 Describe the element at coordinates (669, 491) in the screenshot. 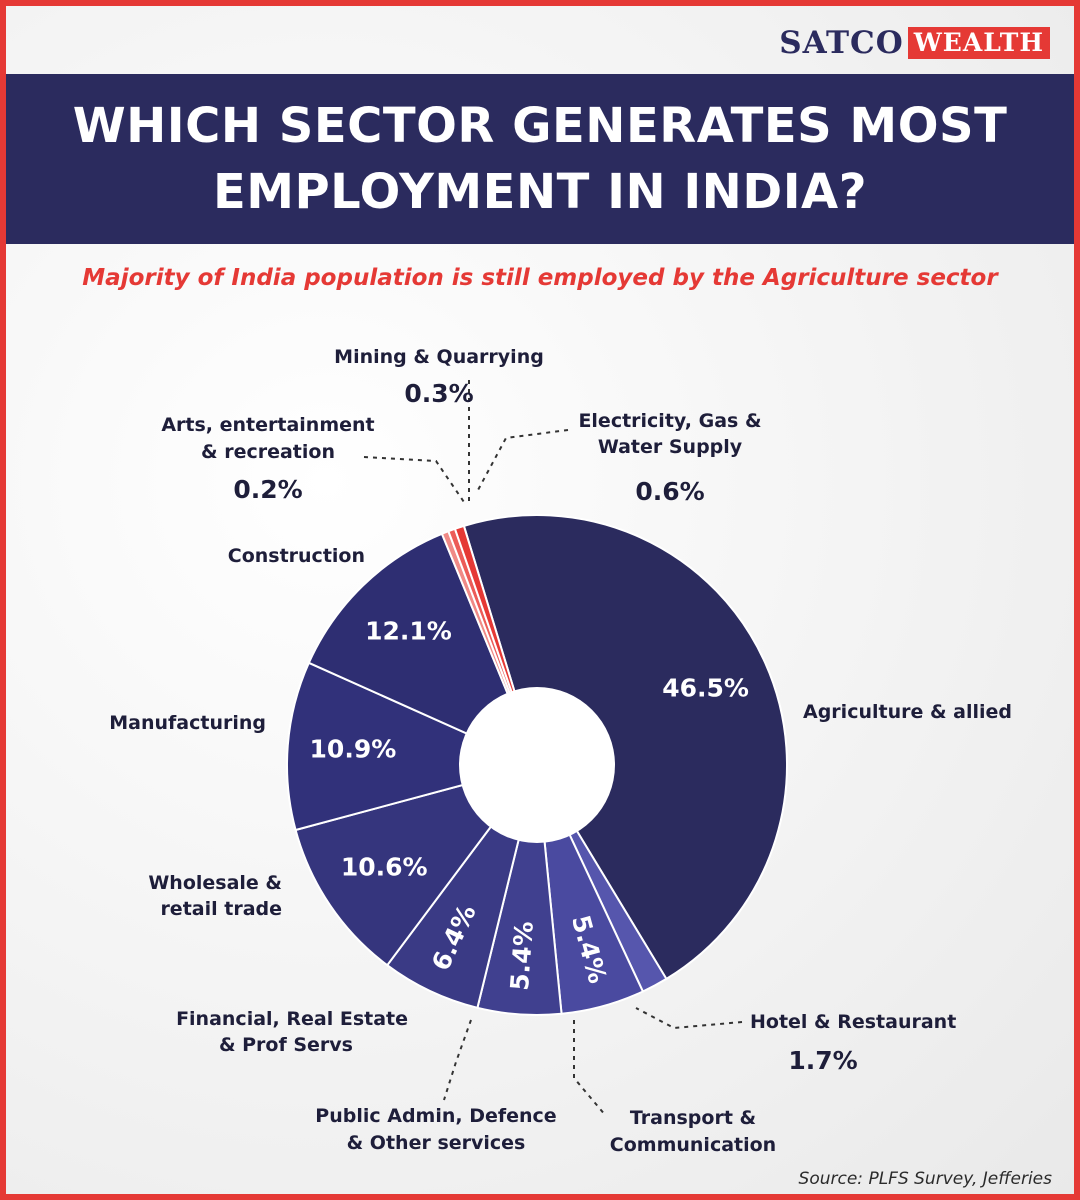

I see `value-electricity: 0.6%` at that location.